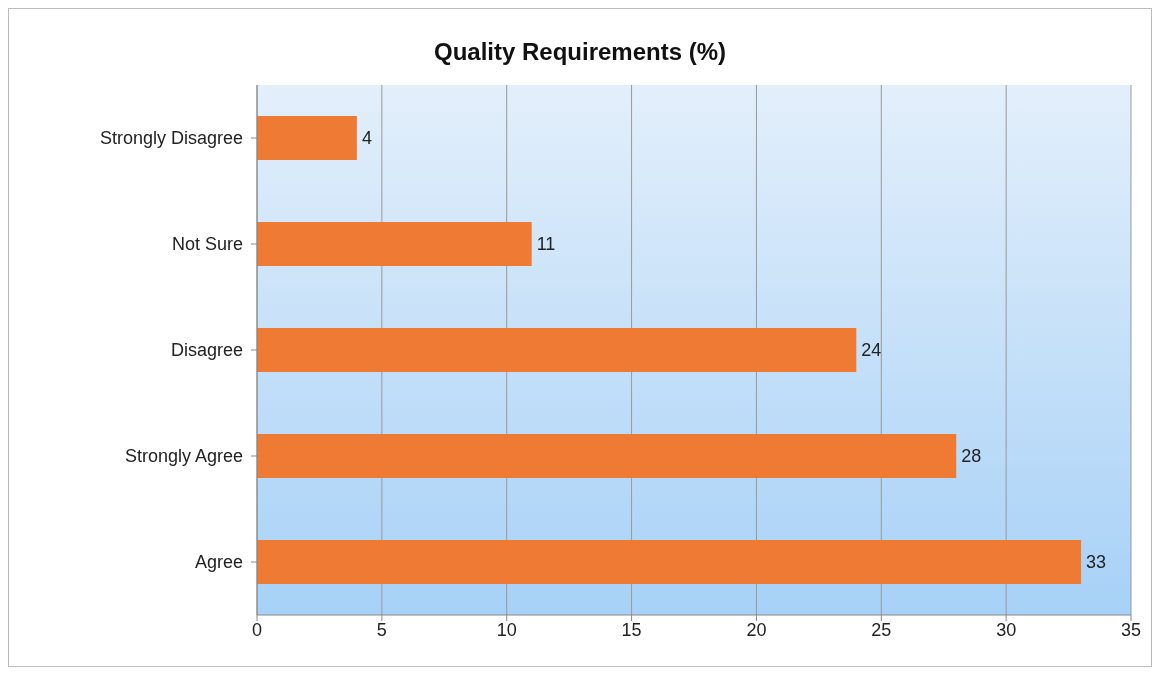 Image resolution: width=1160 pixels, height=675 pixels. What do you see at coordinates (207, 244) in the screenshot?
I see `y-tick-label: Not Sure` at bounding box center [207, 244].